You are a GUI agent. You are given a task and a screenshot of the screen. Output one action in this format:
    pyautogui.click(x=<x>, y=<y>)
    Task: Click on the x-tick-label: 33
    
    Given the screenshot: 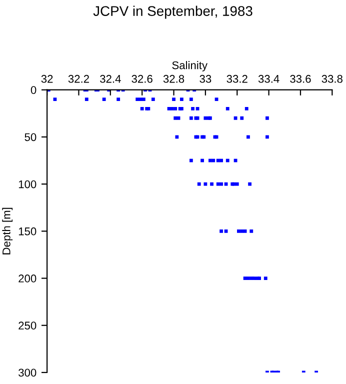 What is the action you would take?
    pyautogui.click(x=206, y=78)
    